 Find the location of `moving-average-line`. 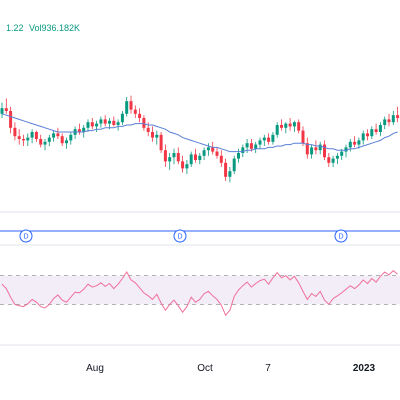

moving-average-line is located at coordinates (199, 133).